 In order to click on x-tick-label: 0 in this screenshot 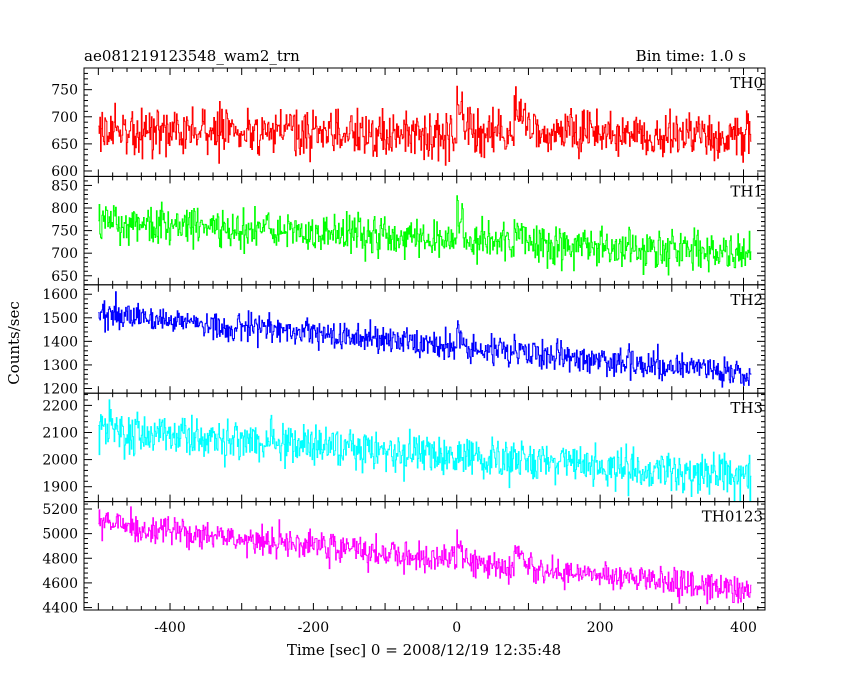, I will do `click(456, 628)`.